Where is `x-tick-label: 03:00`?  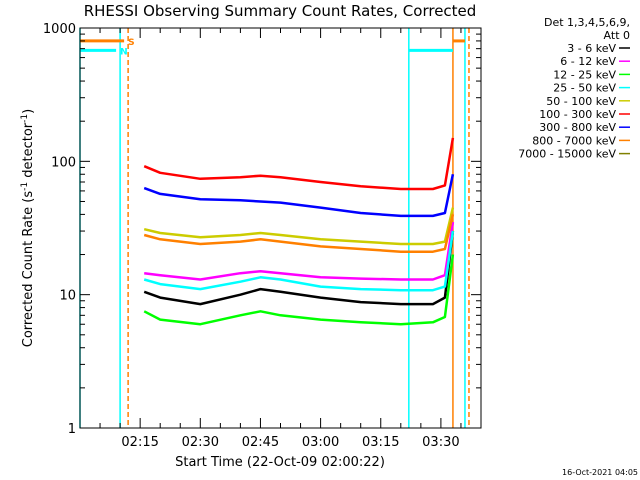
x-tick-label: 03:00 is located at coordinates (320, 442).